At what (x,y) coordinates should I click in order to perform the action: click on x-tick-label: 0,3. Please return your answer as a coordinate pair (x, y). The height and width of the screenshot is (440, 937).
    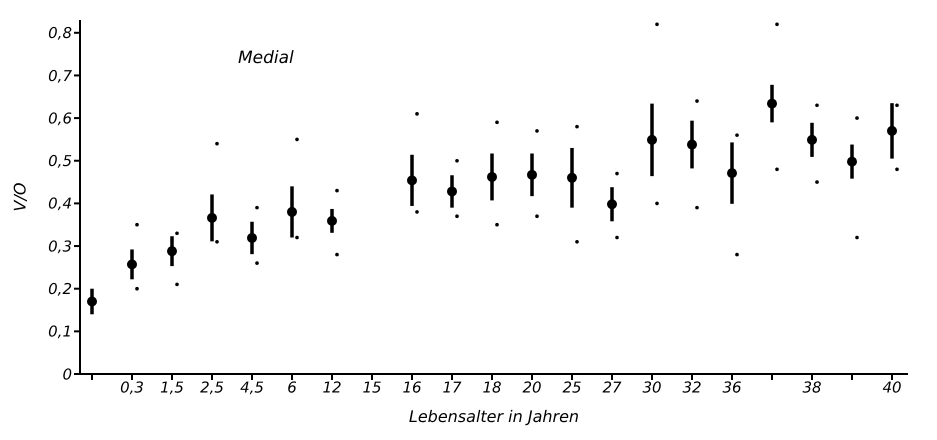
    Looking at the image, I should click on (132, 387).